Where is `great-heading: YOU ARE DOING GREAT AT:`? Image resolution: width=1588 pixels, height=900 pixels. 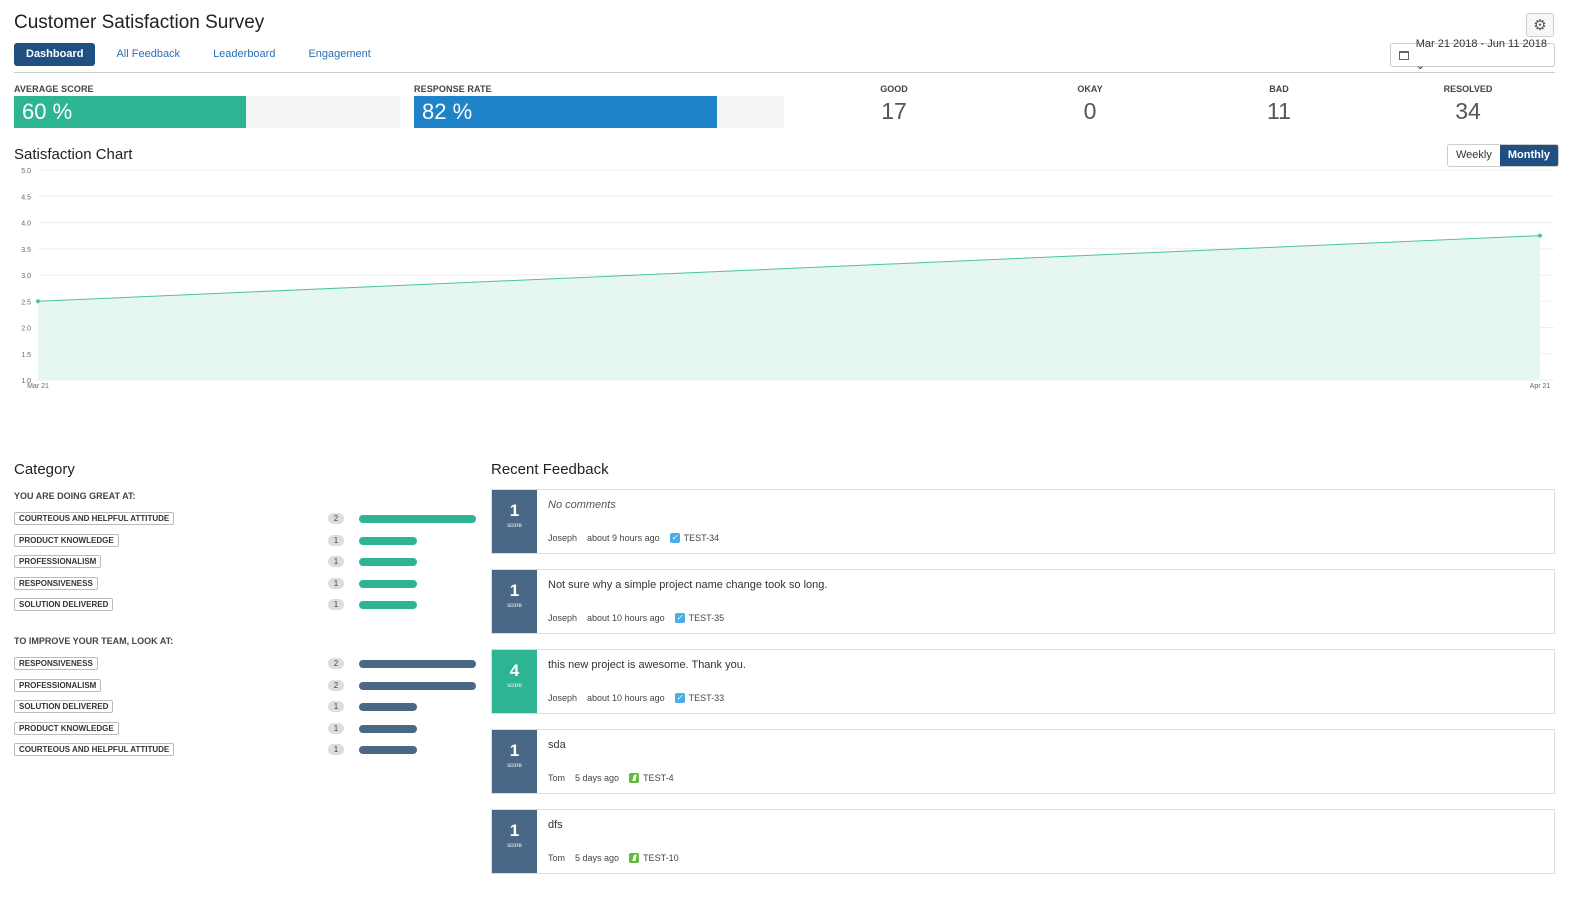 great-heading: YOU ARE DOING GREAT AT: is located at coordinates (75, 496).